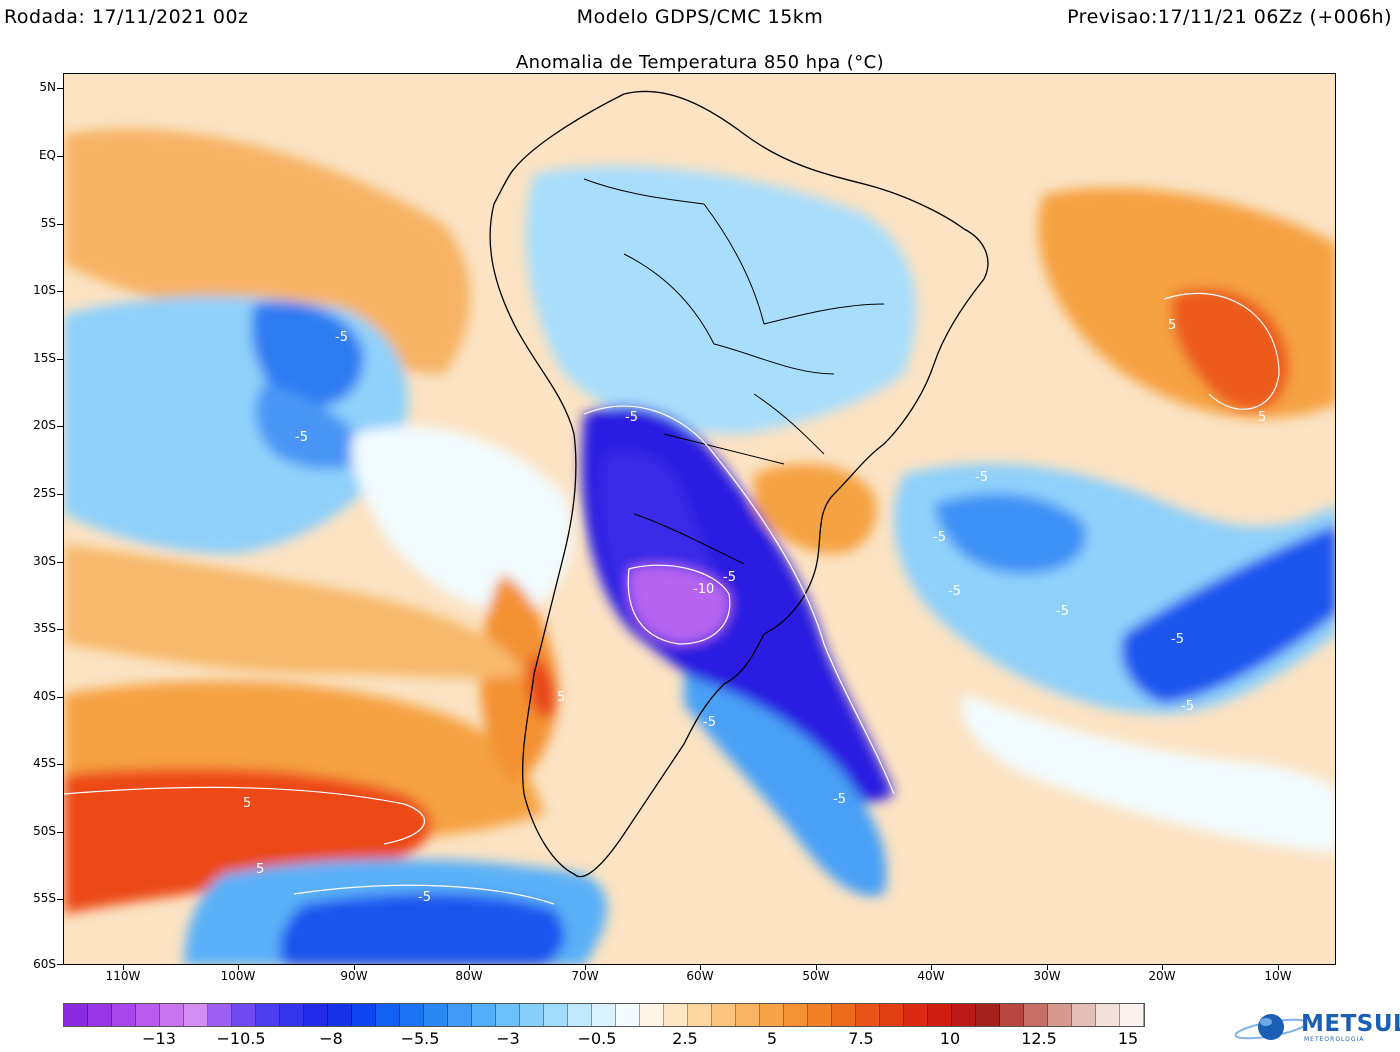 This screenshot has width=1400, height=1052. What do you see at coordinates (816, 976) in the screenshot?
I see `lon-label-50w: 50W` at bounding box center [816, 976].